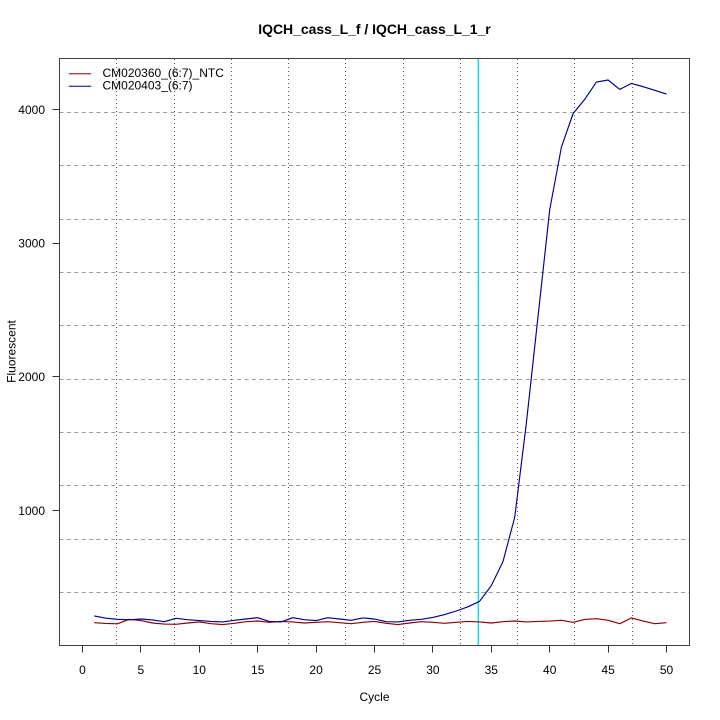 Image resolution: width=720 pixels, height=720 pixels. Describe the element at coordinates (11, 350) in the screenshot. I see `svg-text: Fluorescent` at that location.